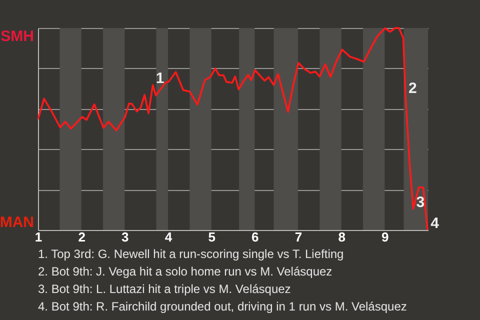 The image size is (480, 320). Describe the element at coordinates (420, 202) in the screenshot. I see `annotation: 3` at that location.